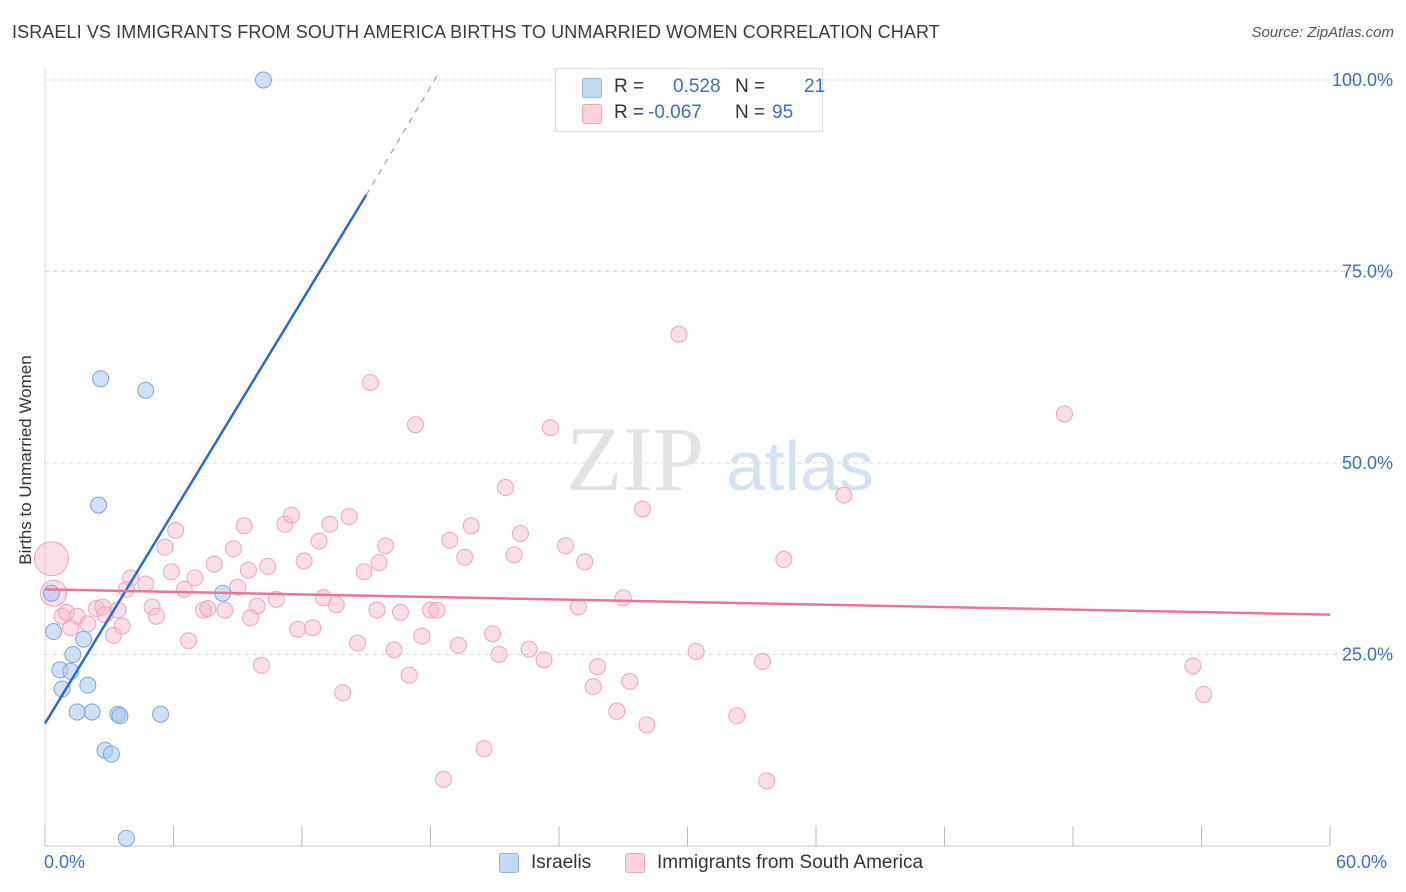 The width and height of the screenshot is (1406, 892). Describe the element at coordinates (1362, 367) in the screenshot. I see `y-tick-labels: 25.0% 50.0% 75.0% 100.0%` at that location.